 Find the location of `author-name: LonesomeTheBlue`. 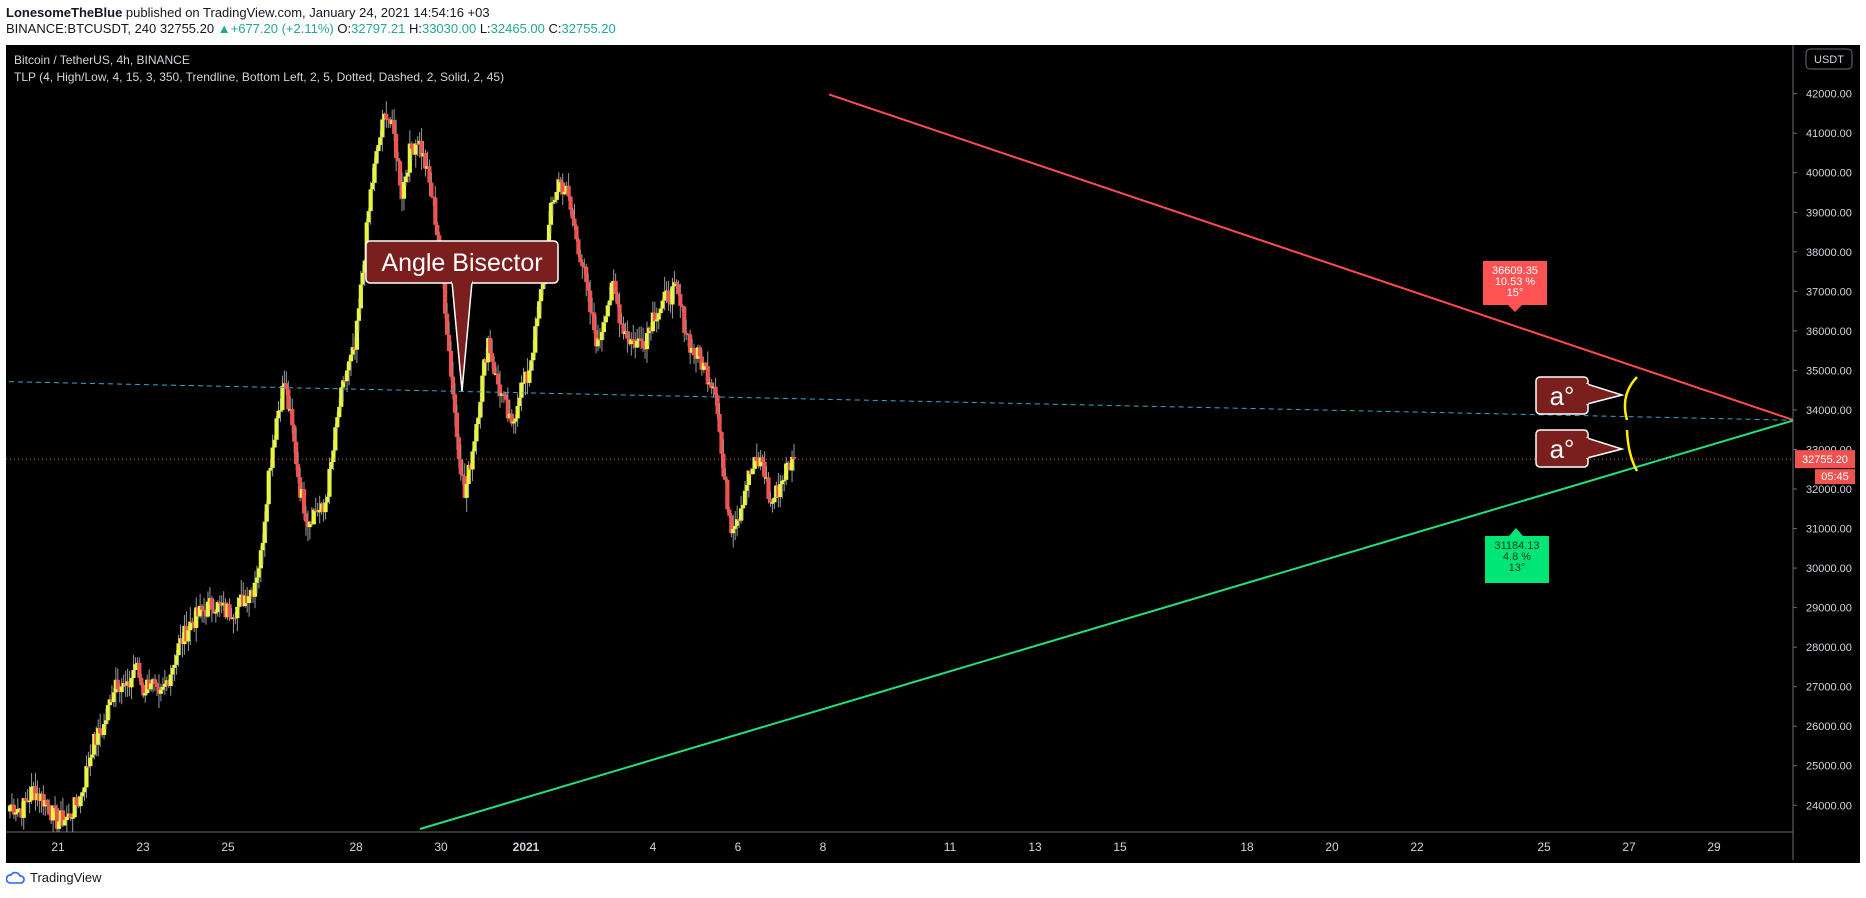

author-name: LonesomeTheBlue is located at coordinates (64, 12).